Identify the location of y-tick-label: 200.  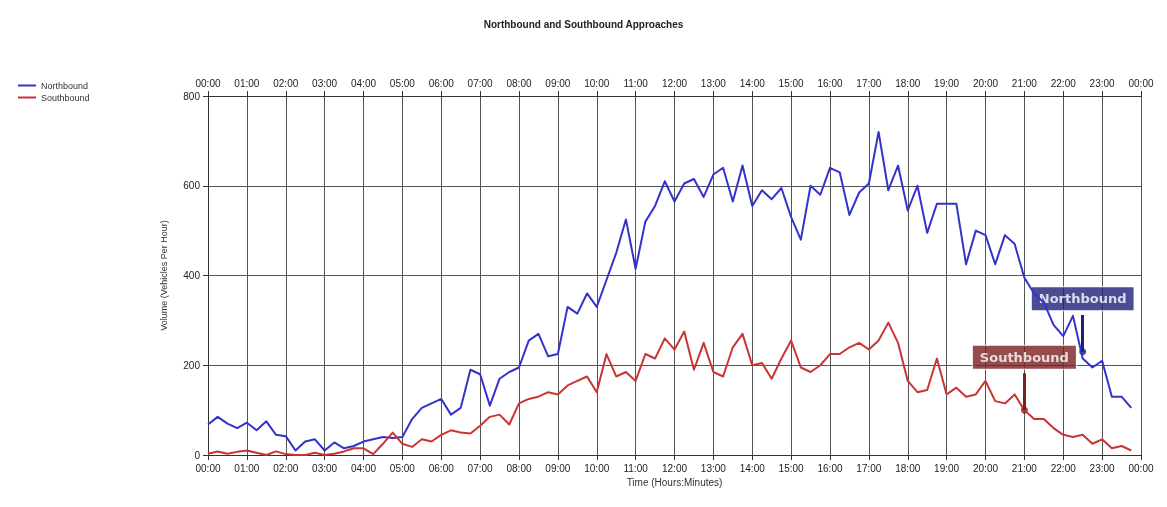
(192, 365).